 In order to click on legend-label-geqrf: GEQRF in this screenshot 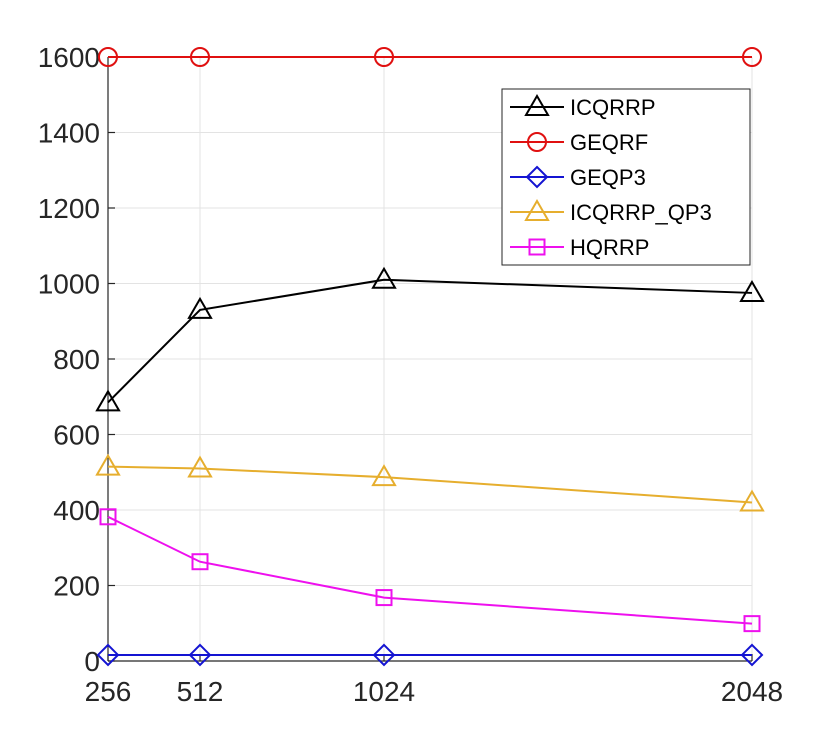, I will do `click(609, 142)`.